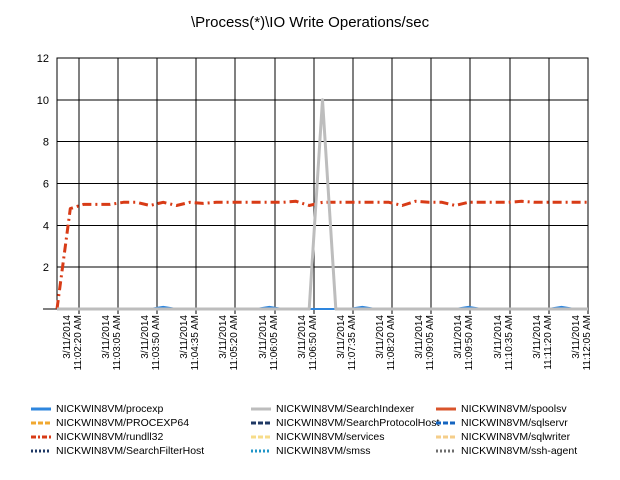 The width and height of the screenshot is (620, 480). Describe the element at coordinates (330, 437) in the screenshot. I see `legend-label: NICKWIN8VM/services` at that location.